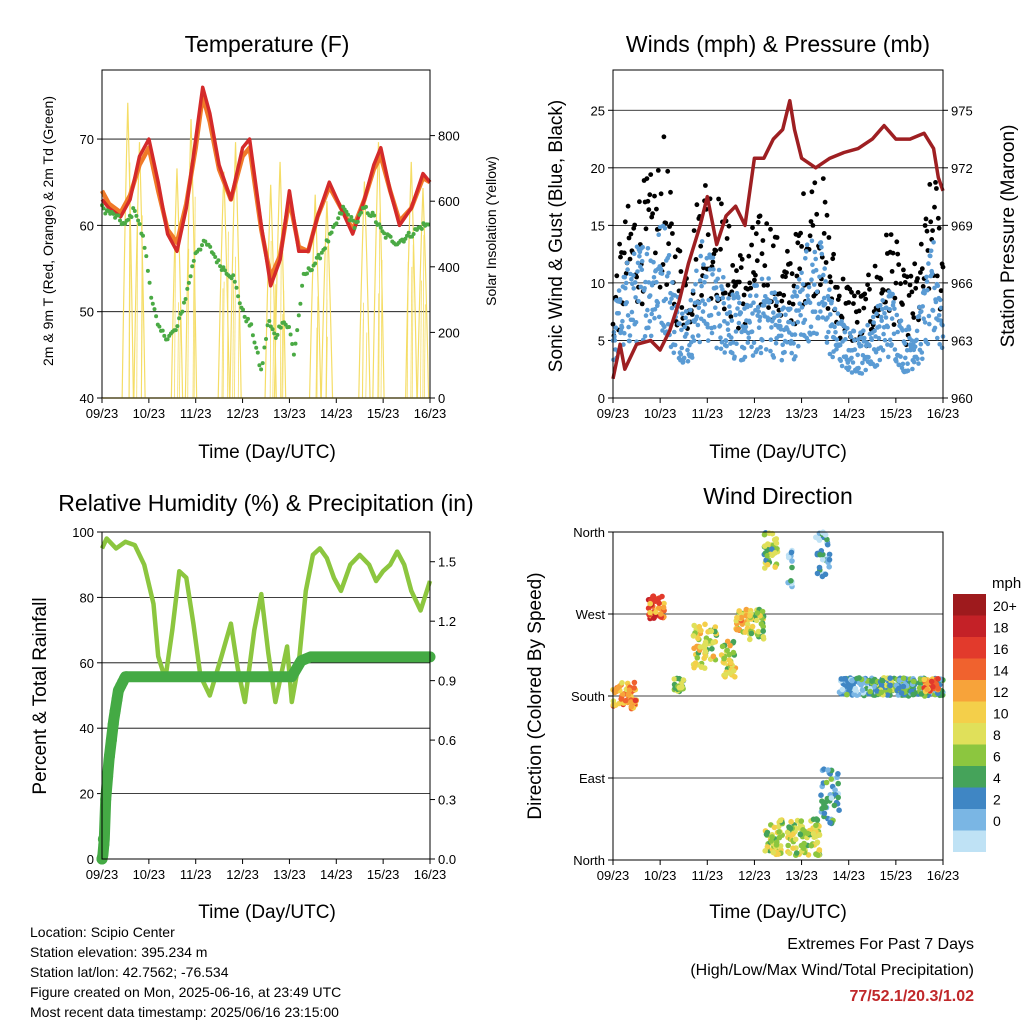 This screenshot has width=1024, height=1024. Describe the element at coordinates (598, 168) in the screenshot. I see `winds-ytick-label: 20` at that location.